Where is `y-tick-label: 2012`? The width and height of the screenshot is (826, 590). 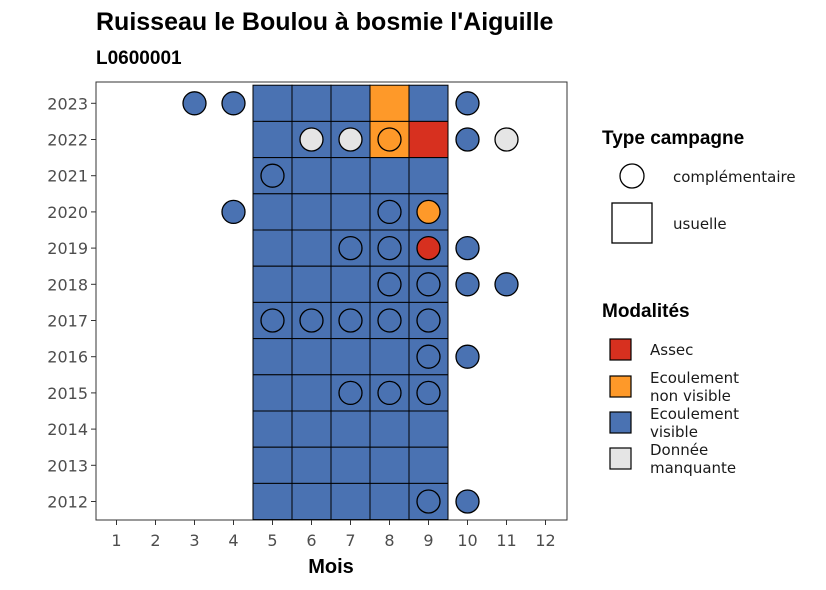 y-tick-label: 2012 is located at coordinates (67, 502).